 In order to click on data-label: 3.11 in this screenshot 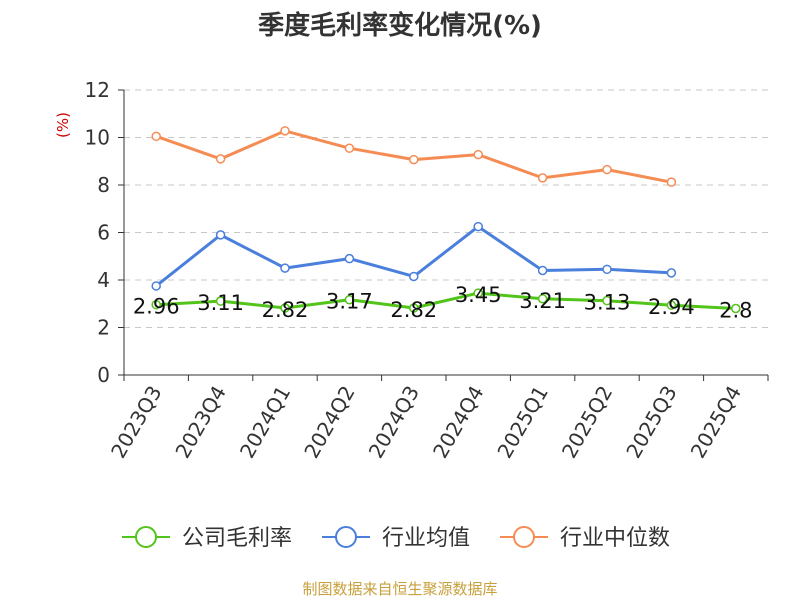, I will do `click(220, 303)`.